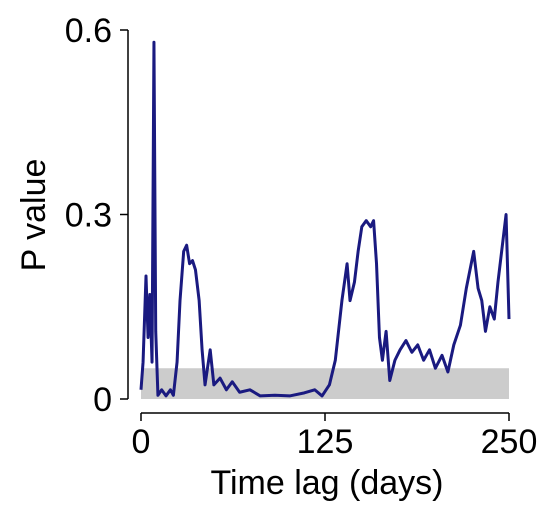  What do you see at coordinates (102, 400) in the screenshot?
I see `y-tick-label: 0` at bounding box center [102, 400].